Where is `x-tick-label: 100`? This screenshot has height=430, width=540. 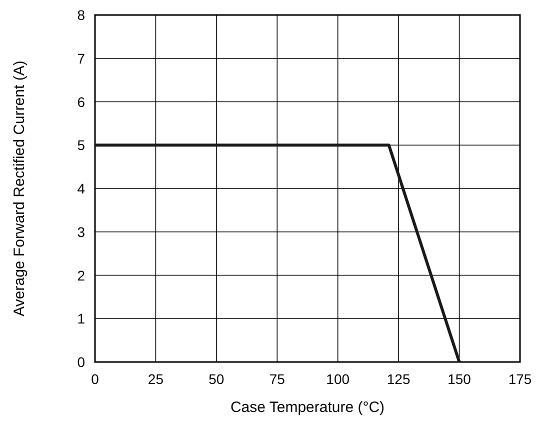
x-tick-label: 100 is located at coordinates (338, 379).